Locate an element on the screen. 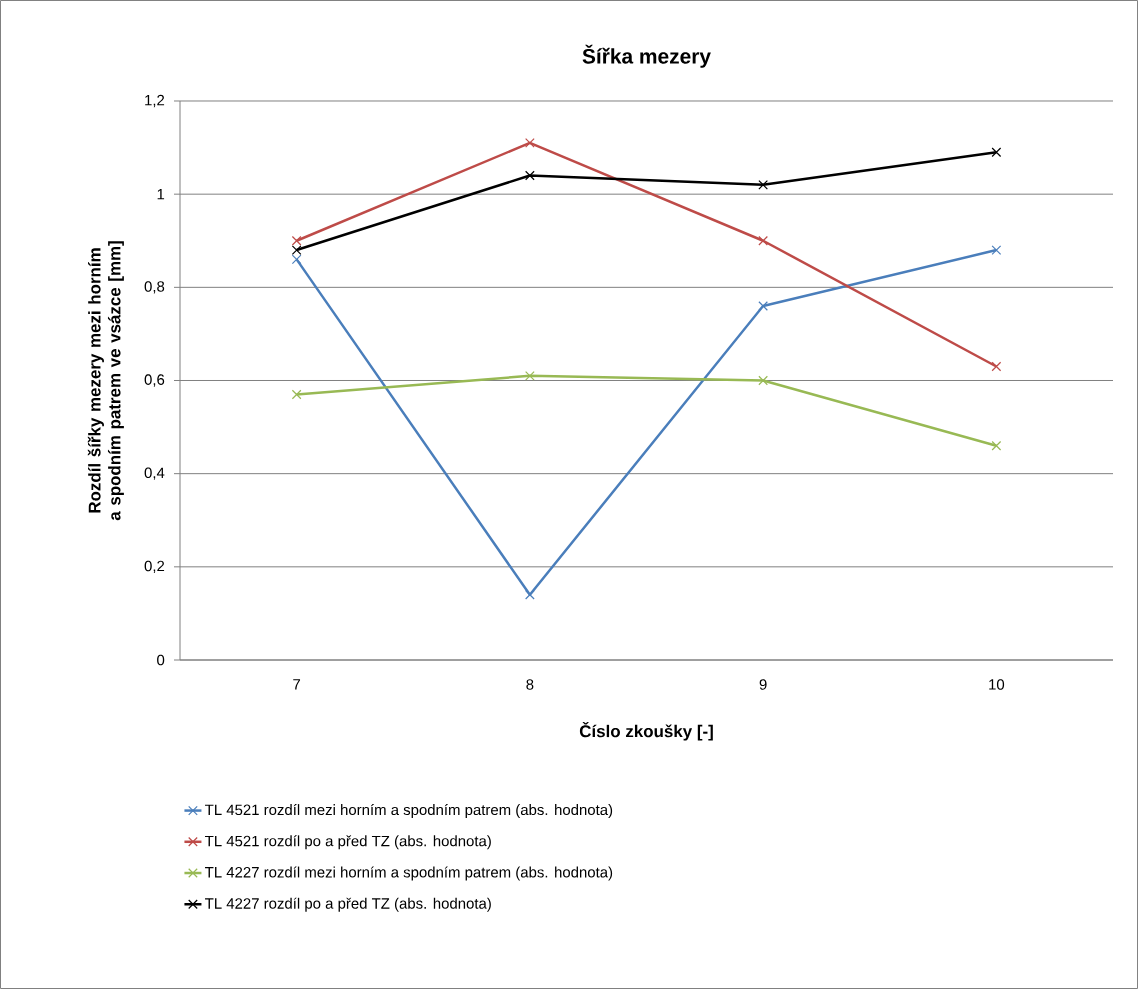 This screenshot has height=989, width=1138. chart-title: Šířka mezery is located at coordinates (646, 56).